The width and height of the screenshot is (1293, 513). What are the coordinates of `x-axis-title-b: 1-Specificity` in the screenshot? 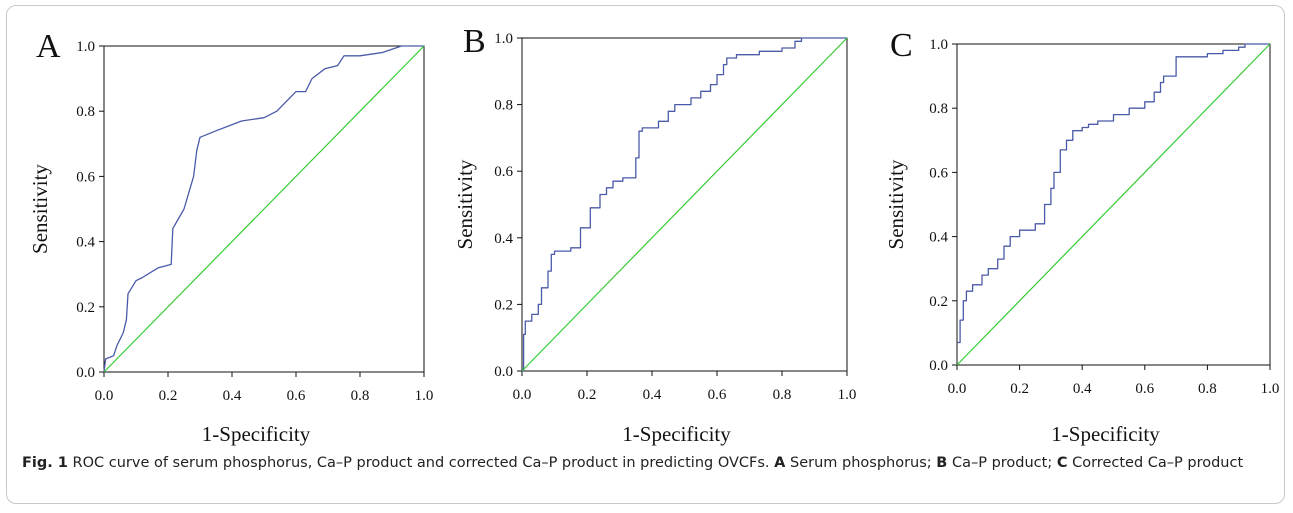 It's located at (676, 434).